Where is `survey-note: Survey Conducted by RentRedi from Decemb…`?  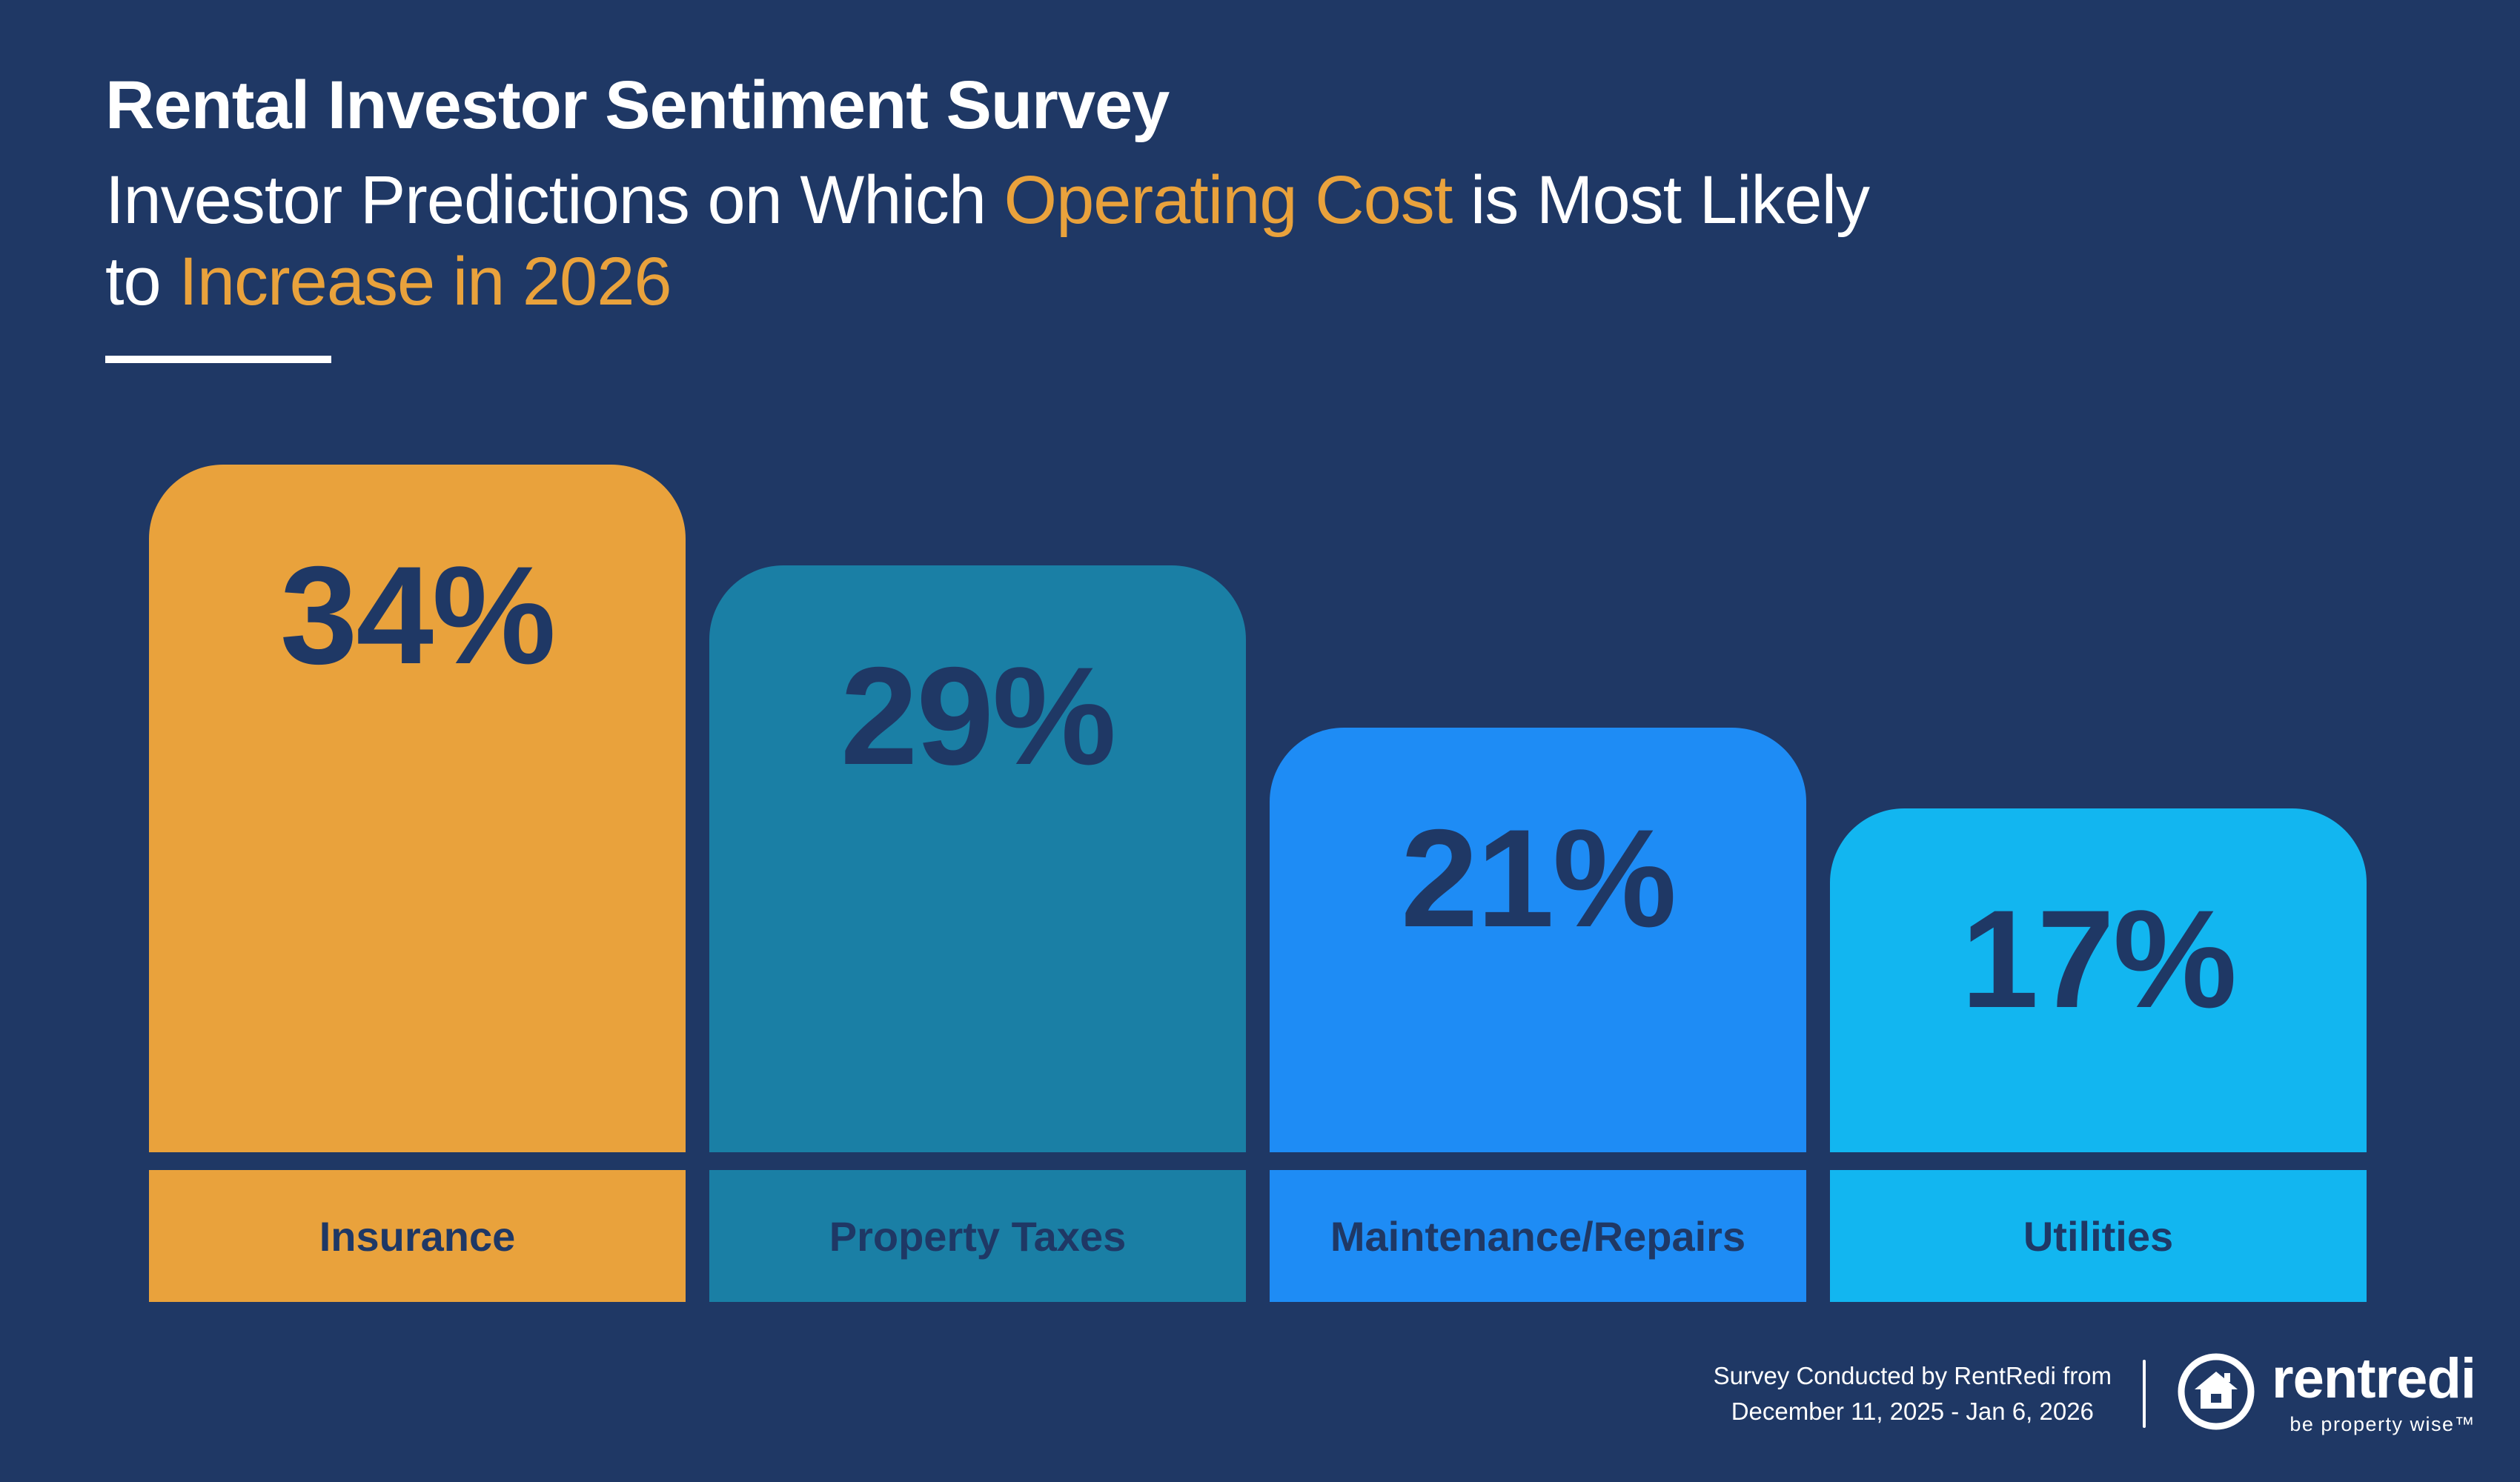 survey-note: Survey Conducted by RentRedi from Decemb… is located at coordinates (1913, 1393).